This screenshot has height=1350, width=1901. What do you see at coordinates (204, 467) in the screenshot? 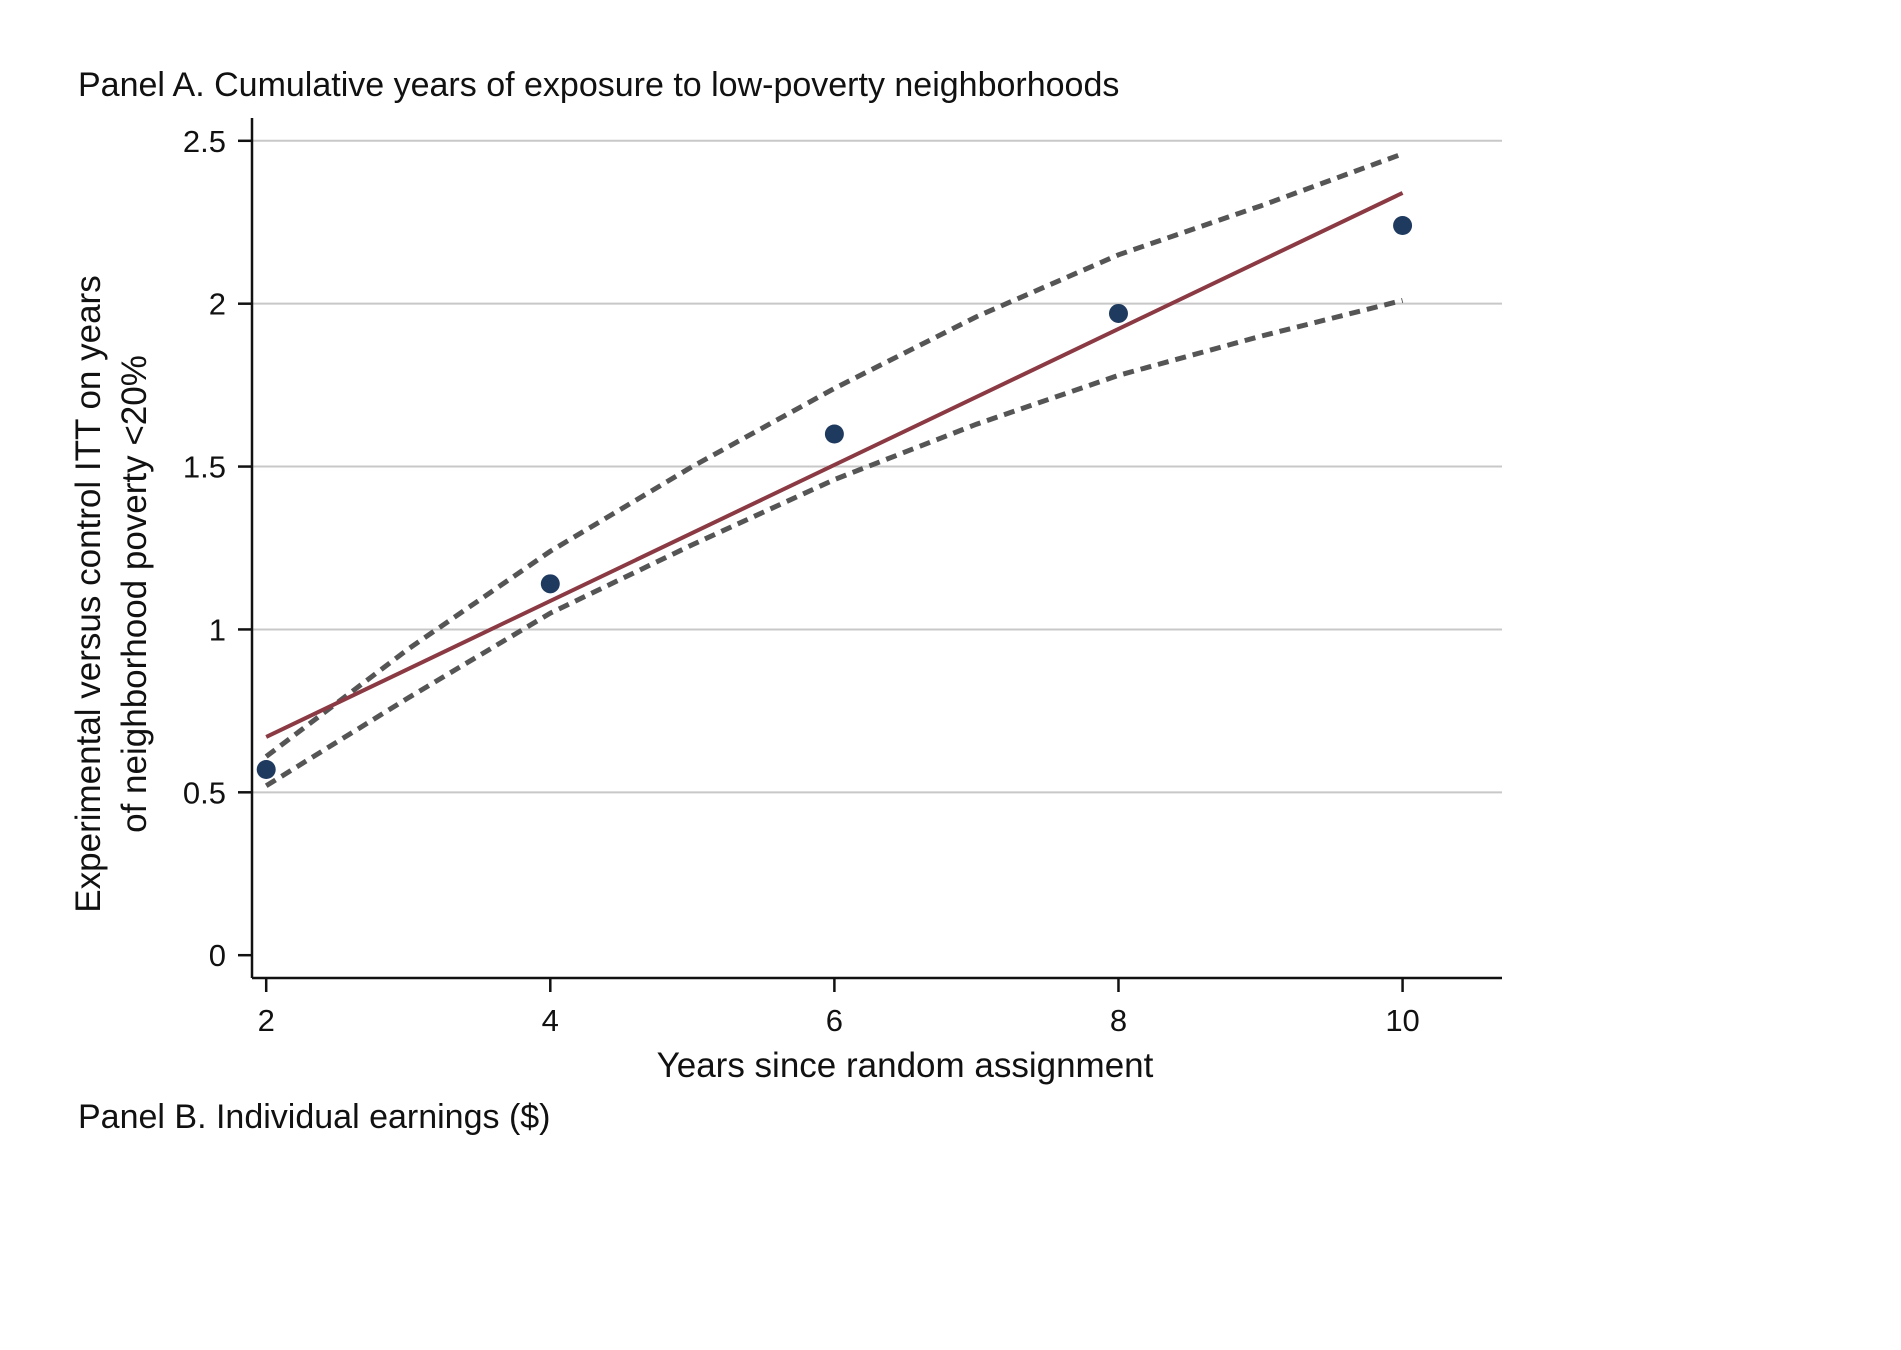
I see `y-tick-label-3: 1.5` at bounding box center [204, 467].